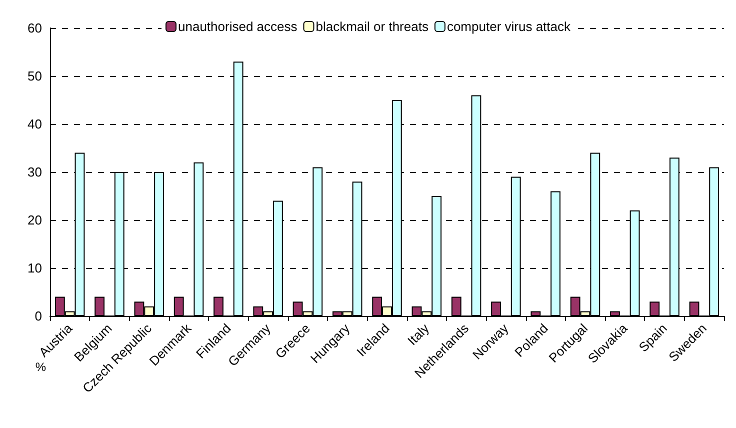 The image size is (736, 428). Describe the element at coordinates (40, 367) in the screenshot. I see `y-axis-title: %` at that location.